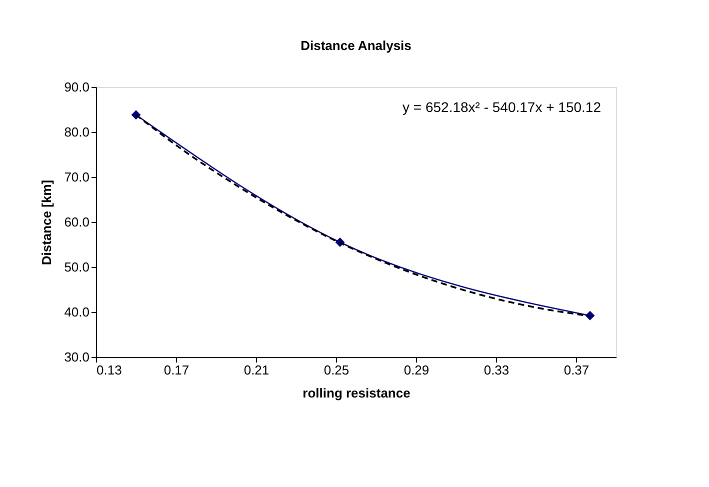 The width and height of the screenshot is (709, 487). What do you see at coordinates (109, 370) in the screenshot?
I see `x-tick-label: 0.13` at bounding box center [109, 370].